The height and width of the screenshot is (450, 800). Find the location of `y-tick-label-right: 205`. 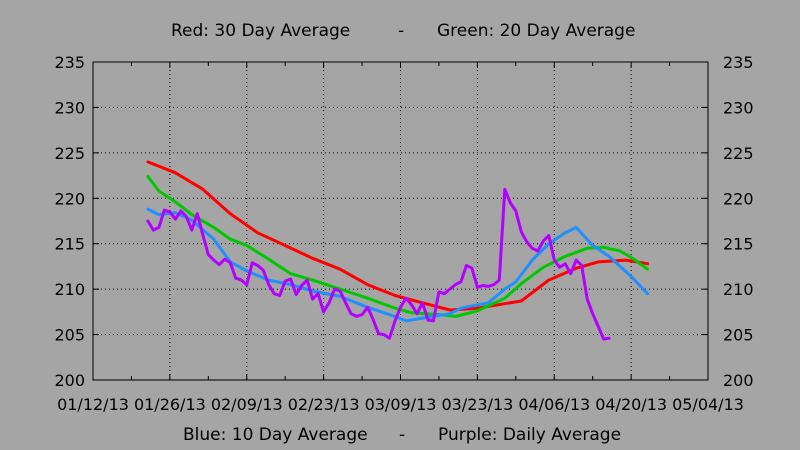

y-tick-label-right: 205 is located at coordinates (738, 335).